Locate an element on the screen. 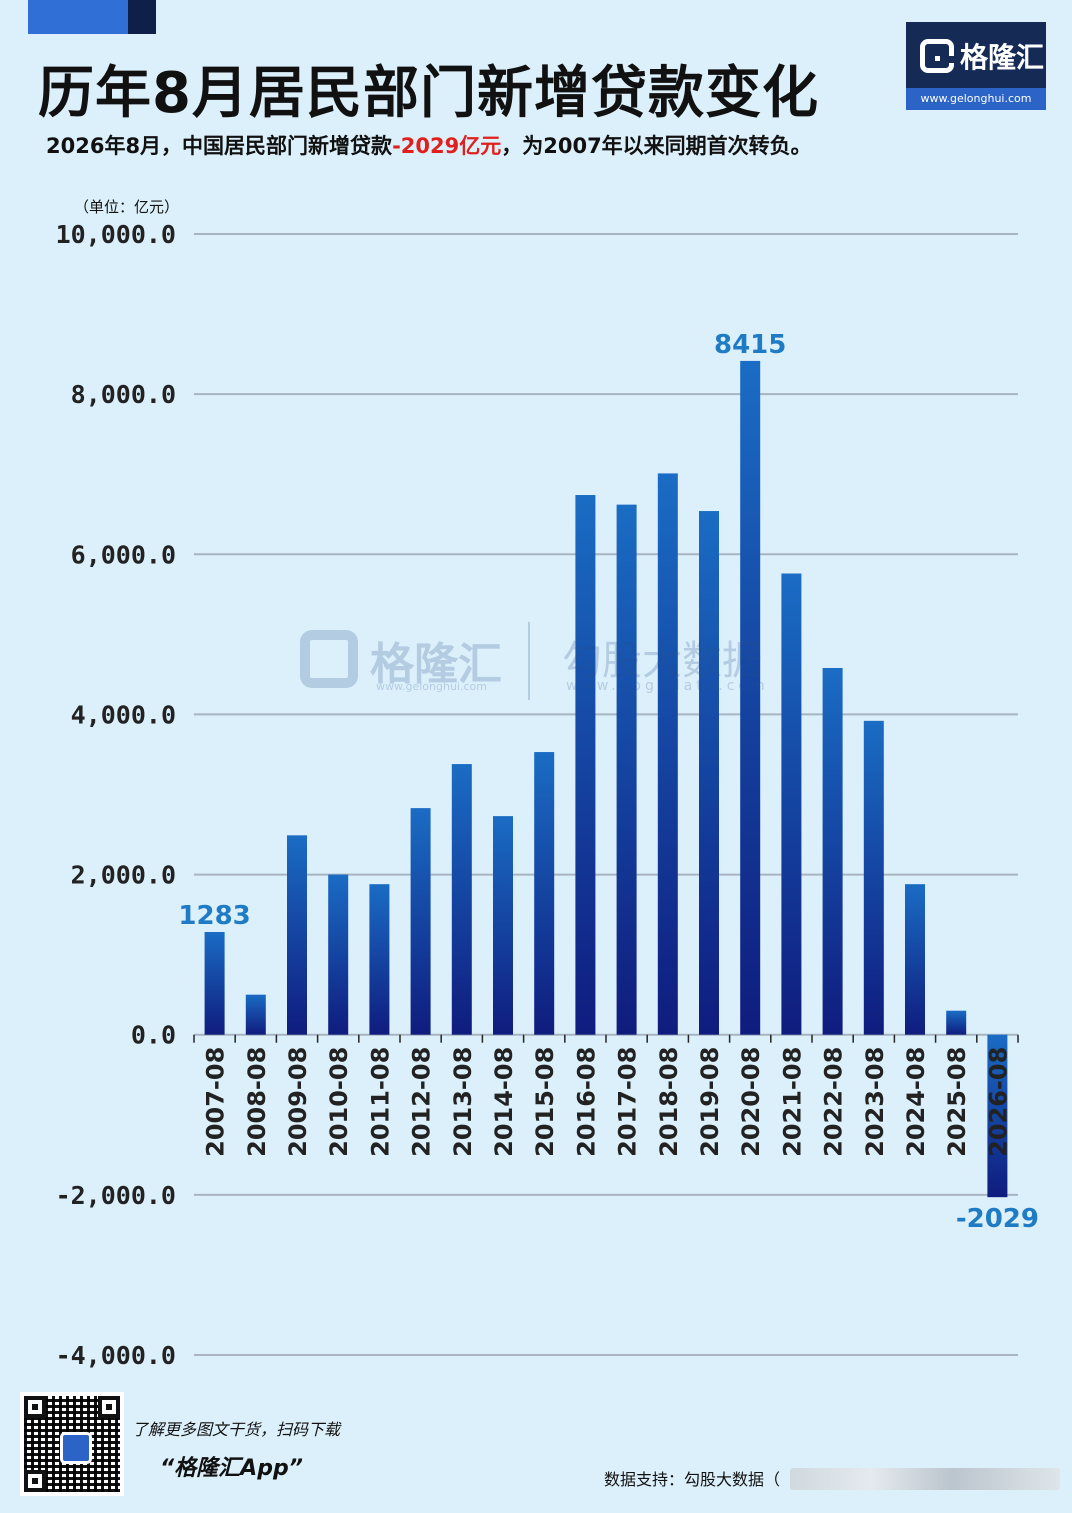 The width and height of the screenshot is (1072, 1513). data-label: -2029 is located at coordinates (997, 1219).